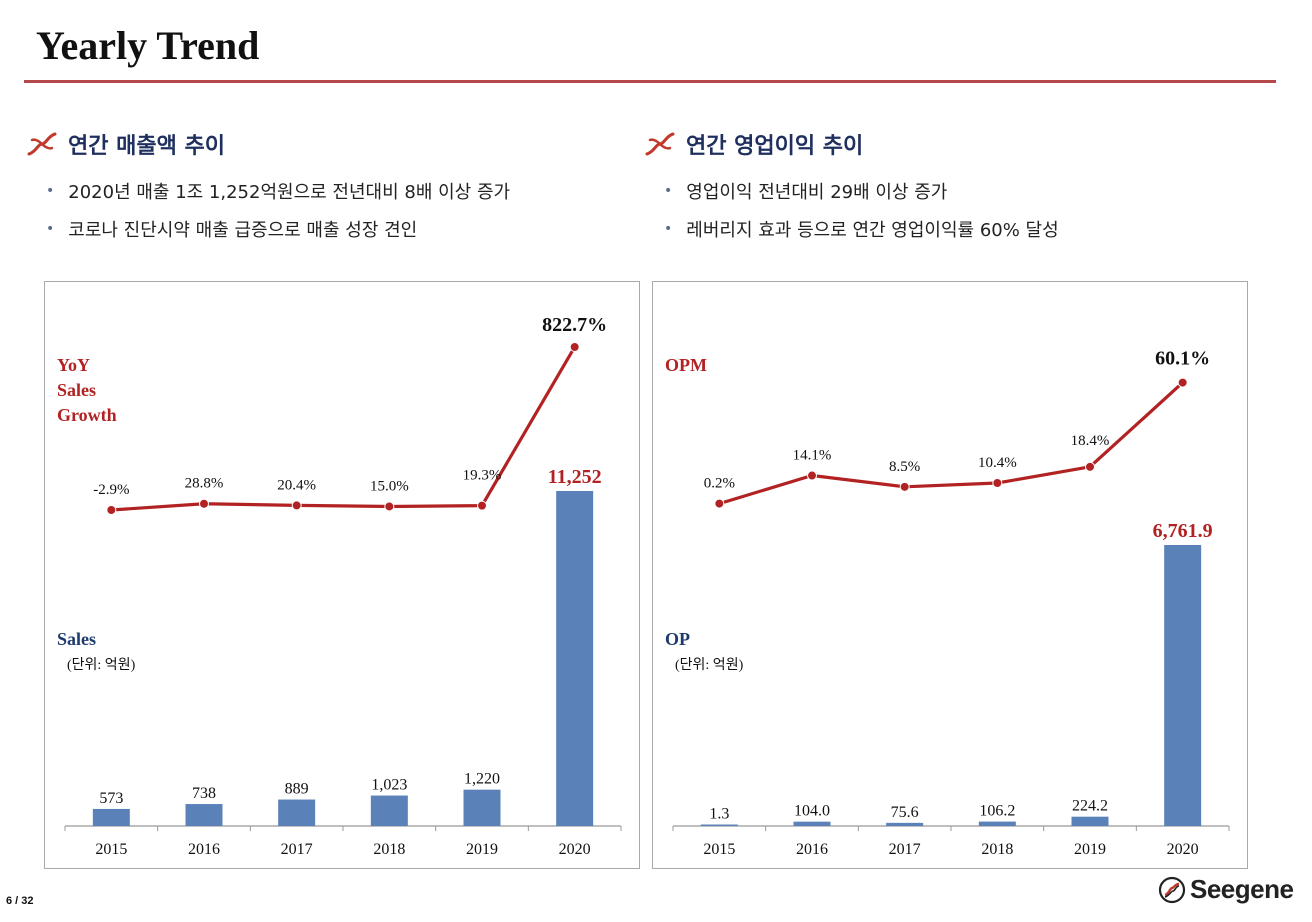  What do you see at coordinates (812, 456) in the screenshot?
I see `line-data-label: 14.1%` at bounding box center [812, 456].